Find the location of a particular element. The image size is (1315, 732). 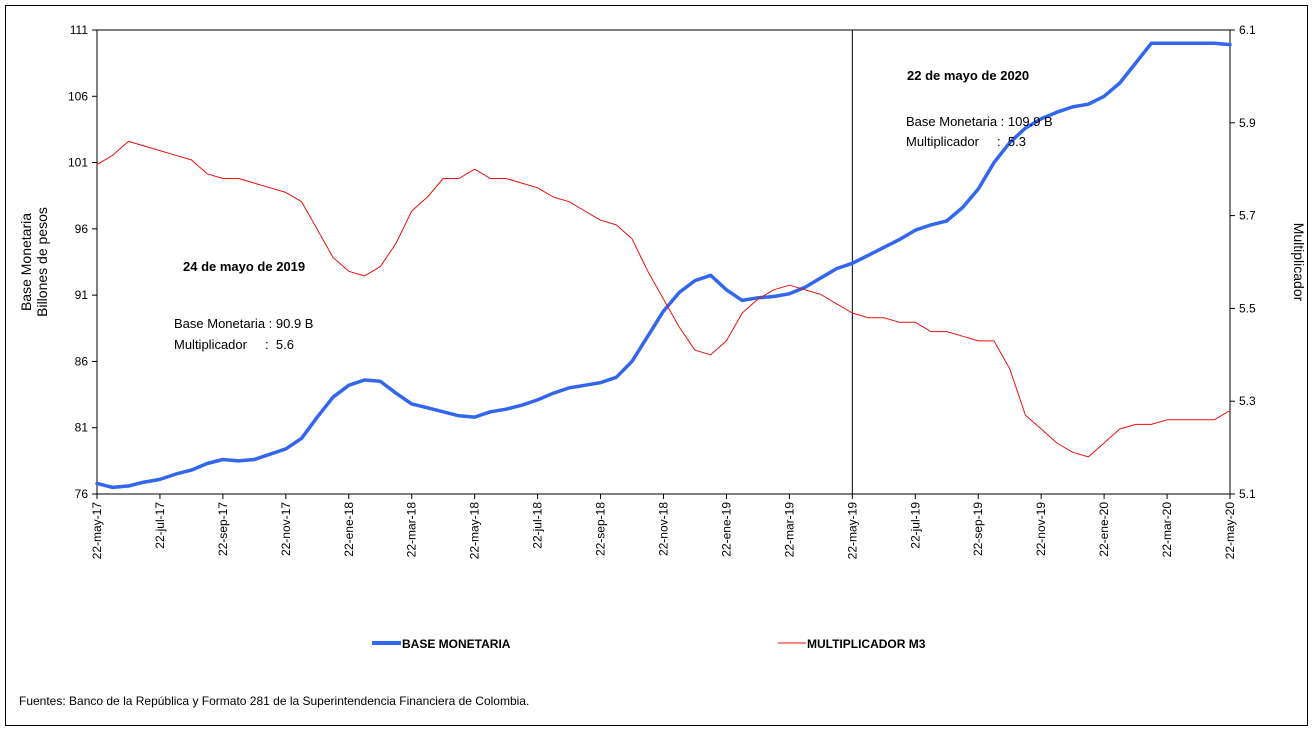

x-tick-label: 22-ene-19 is located at coordinates (726, 529).